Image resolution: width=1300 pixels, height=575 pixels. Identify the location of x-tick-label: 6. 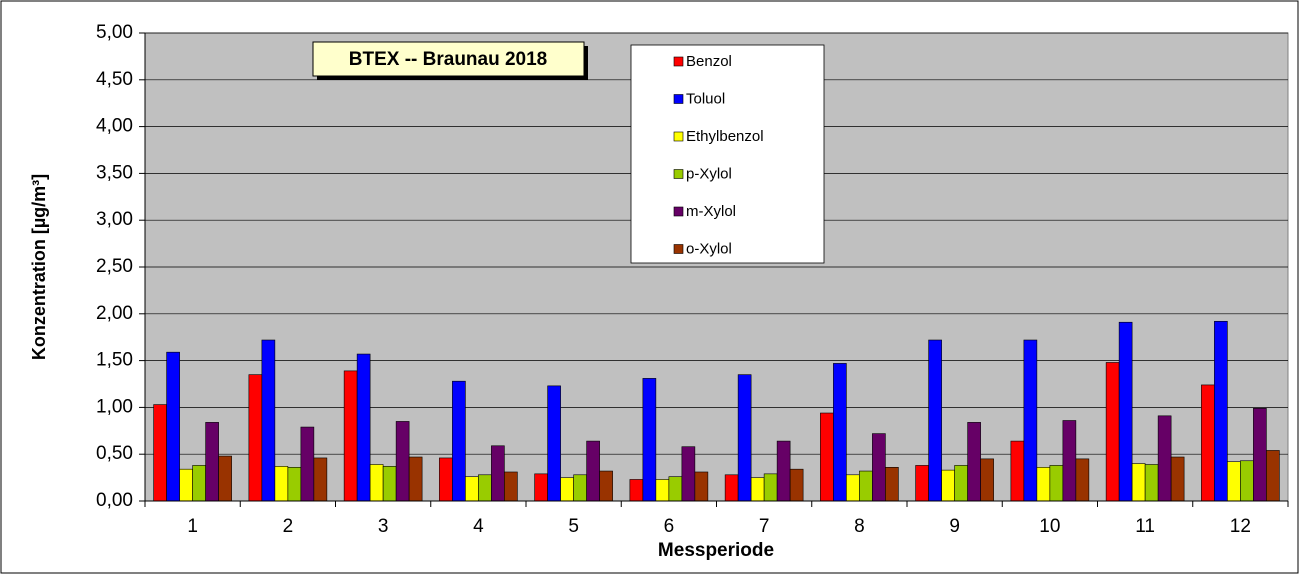
(669, 526).